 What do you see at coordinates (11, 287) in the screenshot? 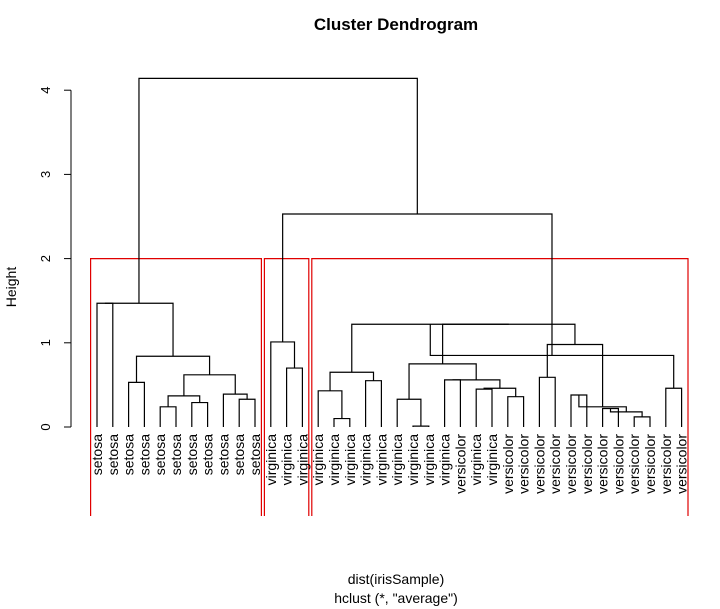
I see `y-axis-label: Height` at bounding box center [11, 287].